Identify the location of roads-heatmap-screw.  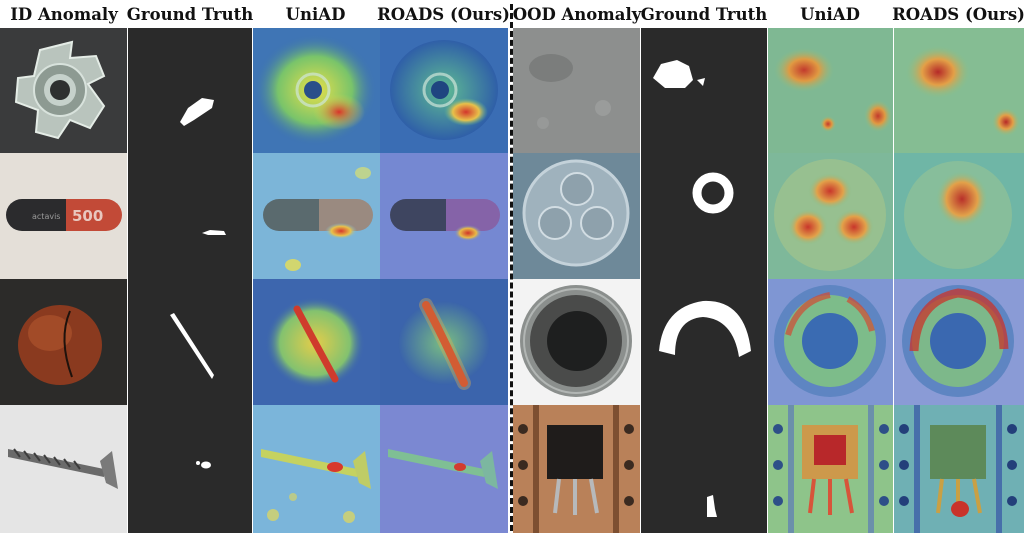
(444, 469).